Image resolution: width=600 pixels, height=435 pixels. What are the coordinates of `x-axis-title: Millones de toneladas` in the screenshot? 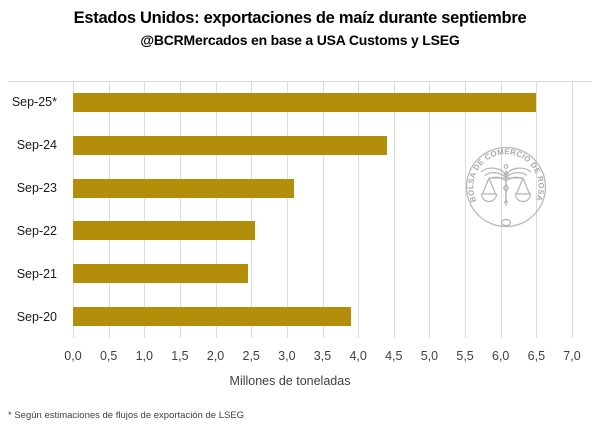 It's located at (290, 381).